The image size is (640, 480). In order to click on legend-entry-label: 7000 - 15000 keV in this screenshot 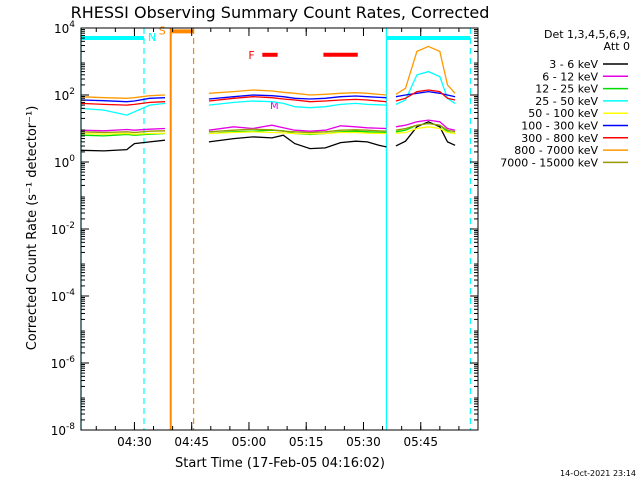, I will do `click(549, 162)`.